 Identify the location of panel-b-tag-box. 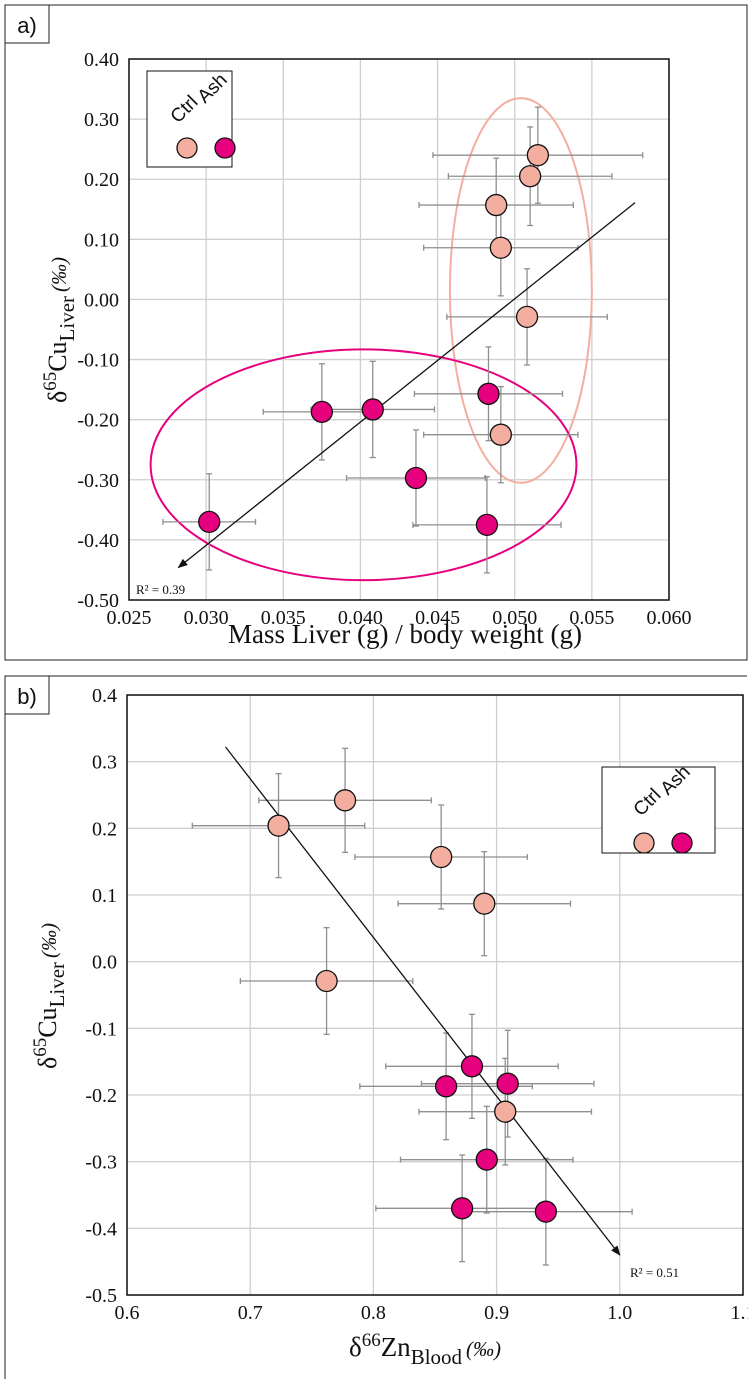
(27, 695).